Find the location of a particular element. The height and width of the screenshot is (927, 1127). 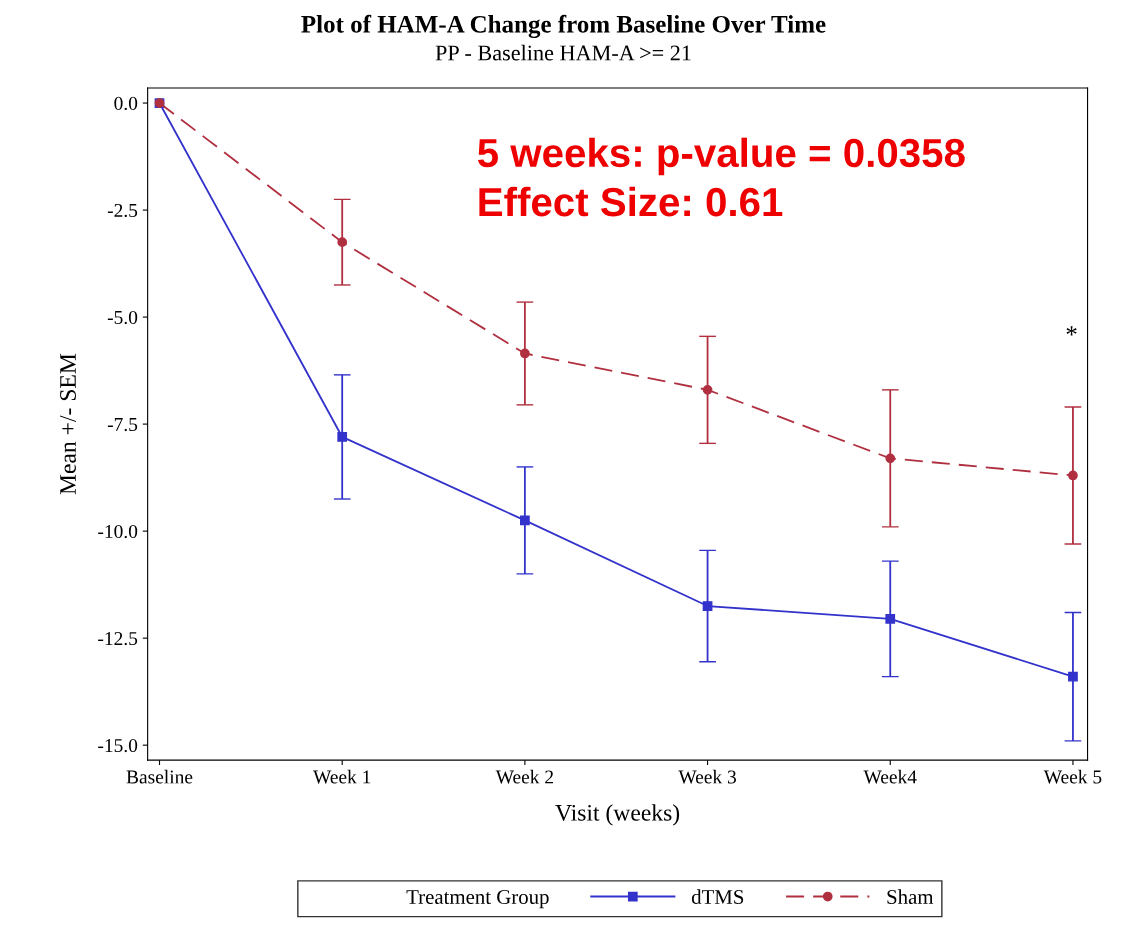

y-tick-label: 0.0 is located at coordinates (126, 103).